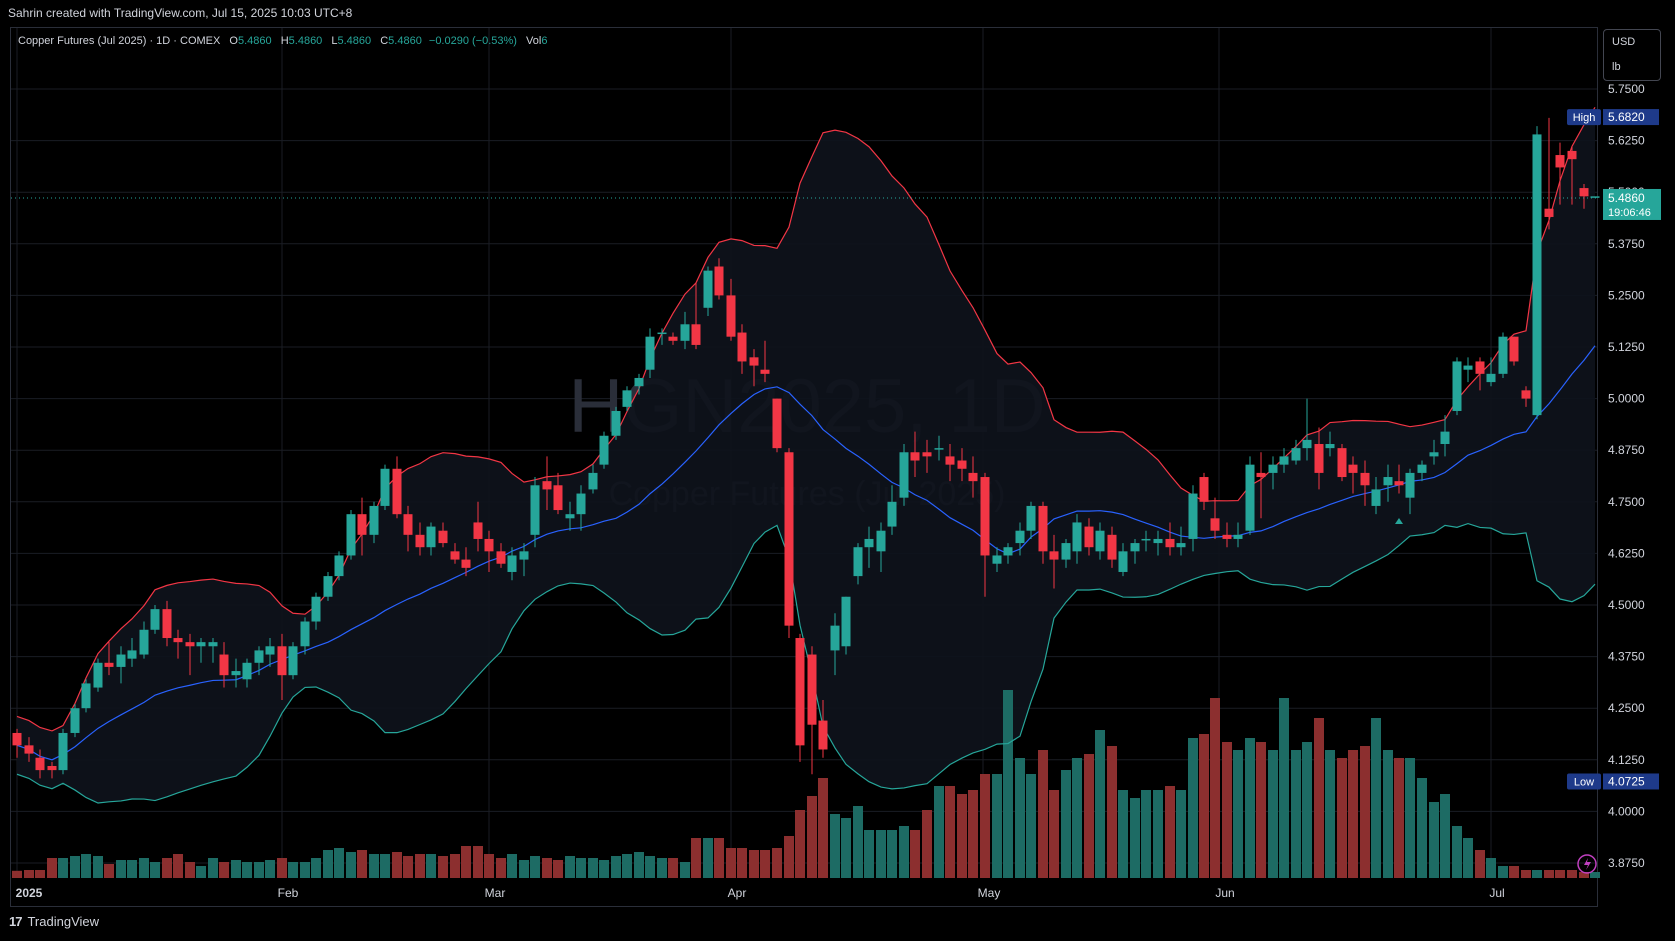  What do you see at coordinates (1626, 244) in the screenshot?
I see `y-tick-label: 5.3750` at bounding box center [1626, 244].